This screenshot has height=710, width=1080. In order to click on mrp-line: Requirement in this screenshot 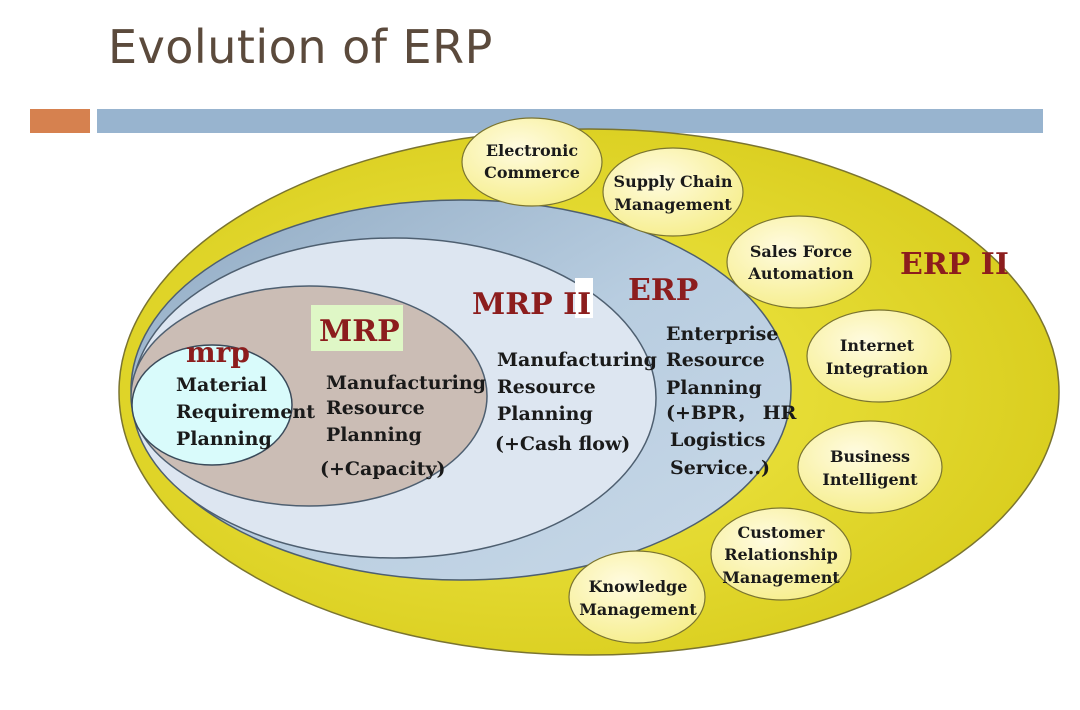, I will do `click(245, 412)`.